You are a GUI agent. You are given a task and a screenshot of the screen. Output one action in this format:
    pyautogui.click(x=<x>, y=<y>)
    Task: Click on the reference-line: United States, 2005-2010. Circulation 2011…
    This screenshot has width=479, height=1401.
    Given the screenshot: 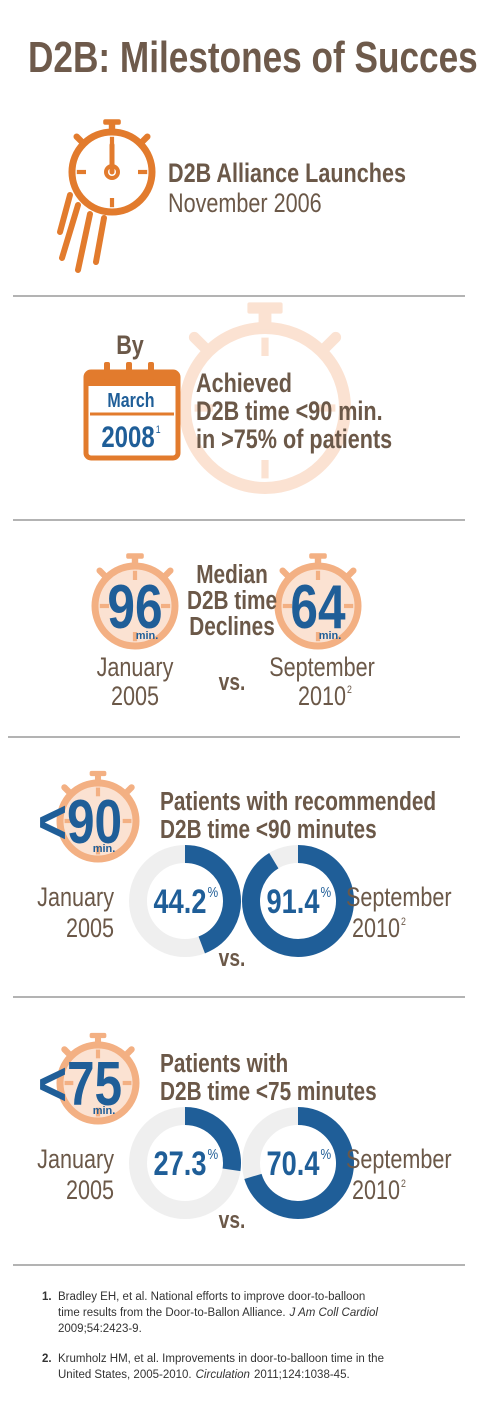 What is the action you would take?
    pyautogui.click(x=204, y=1375)
    